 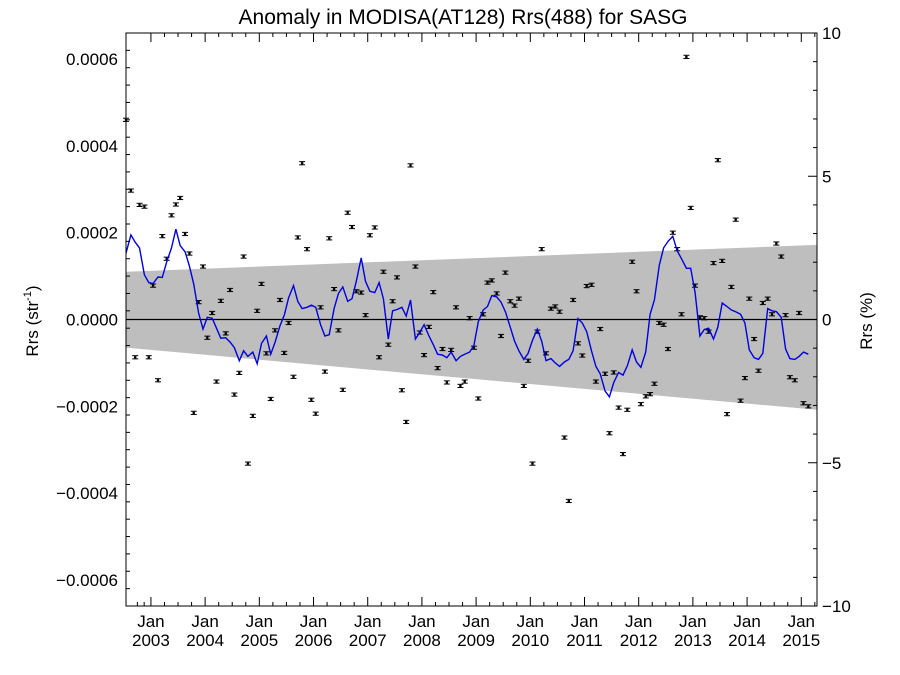 I want to click on x-tick-year: 2012, so click(x=639, y=640).